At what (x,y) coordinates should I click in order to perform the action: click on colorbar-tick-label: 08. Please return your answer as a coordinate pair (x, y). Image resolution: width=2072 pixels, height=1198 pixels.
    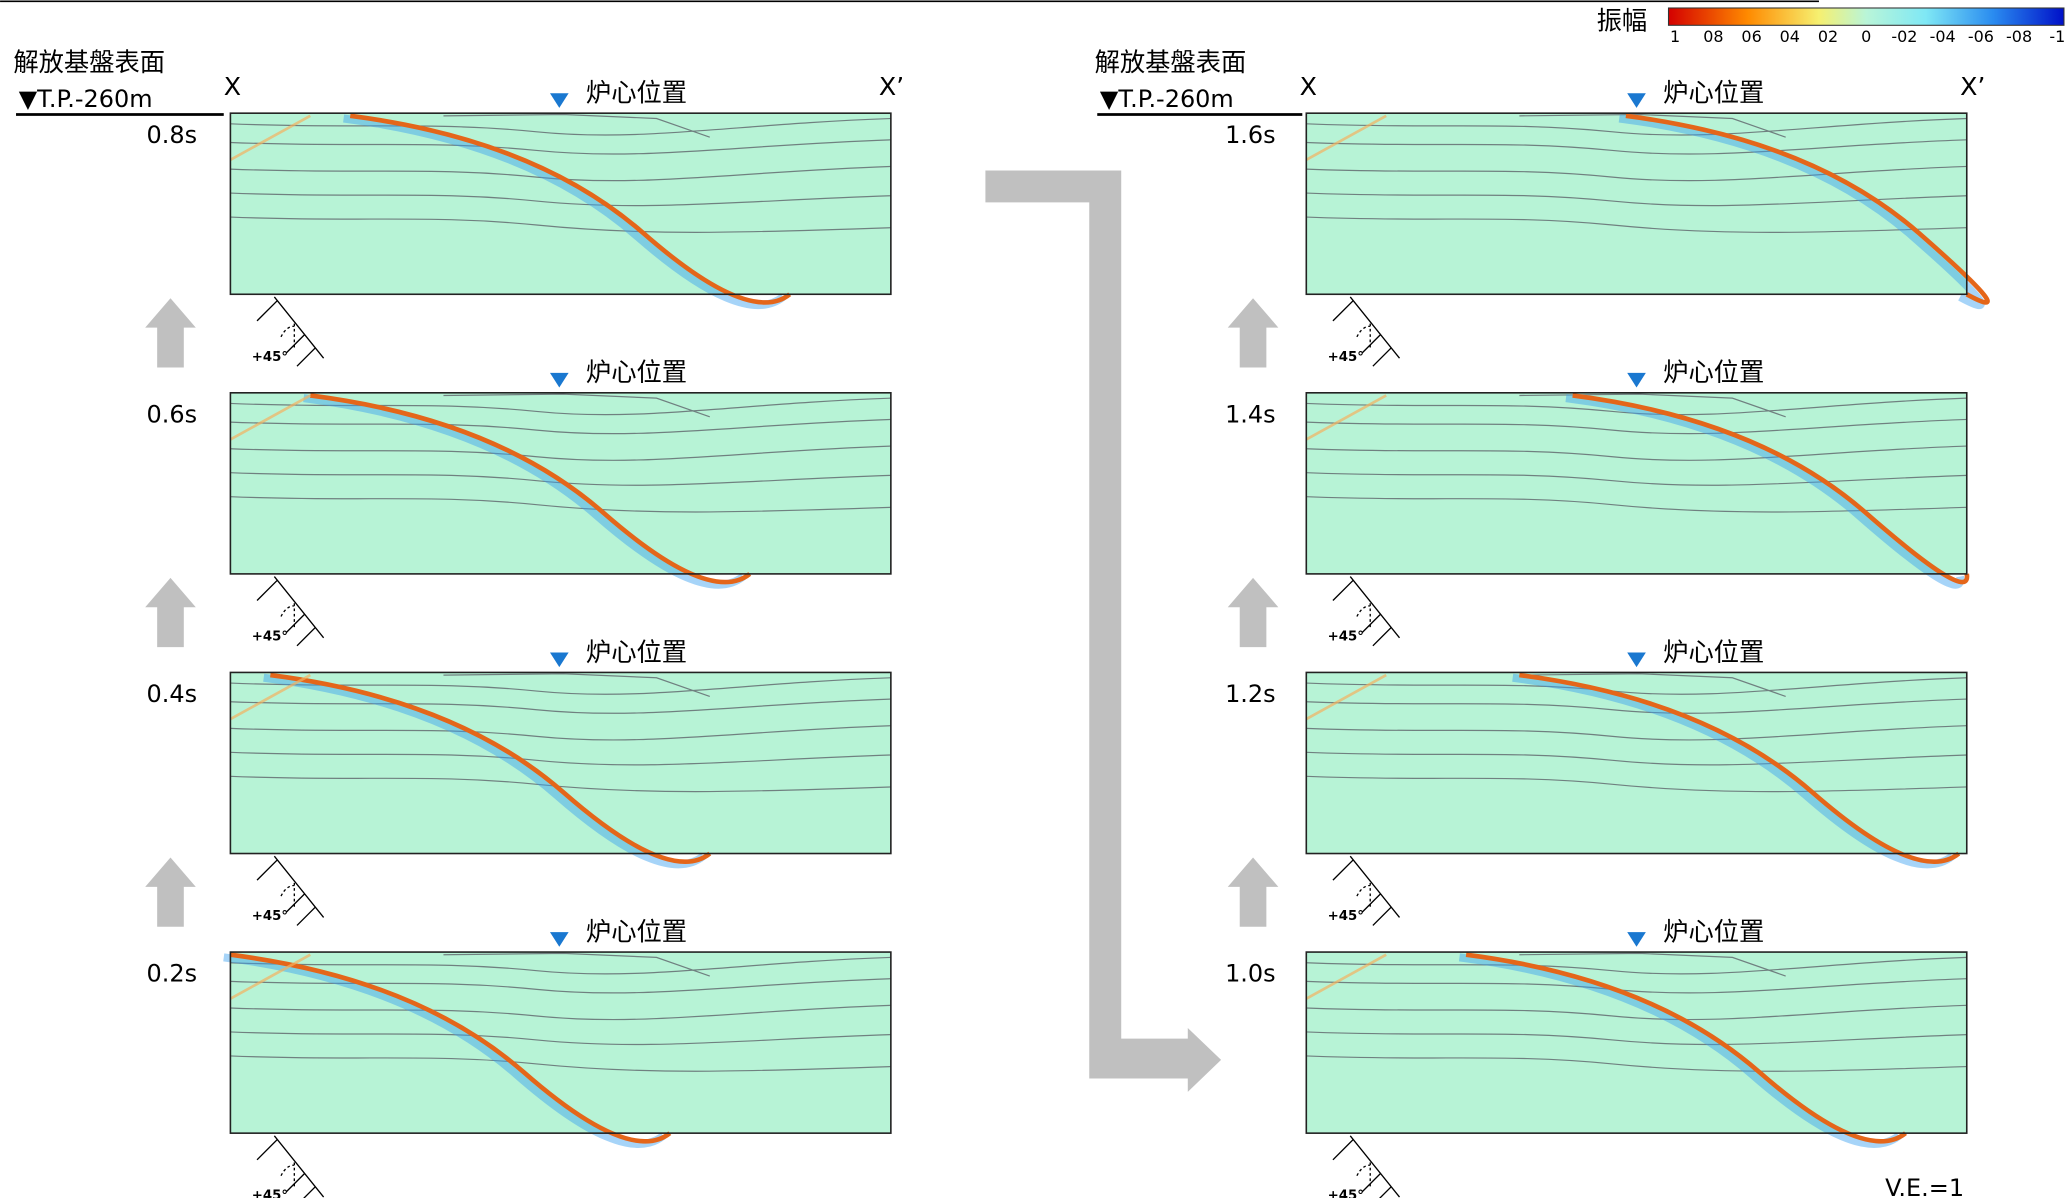
    Looking at the image, I should click on (1713, 36).